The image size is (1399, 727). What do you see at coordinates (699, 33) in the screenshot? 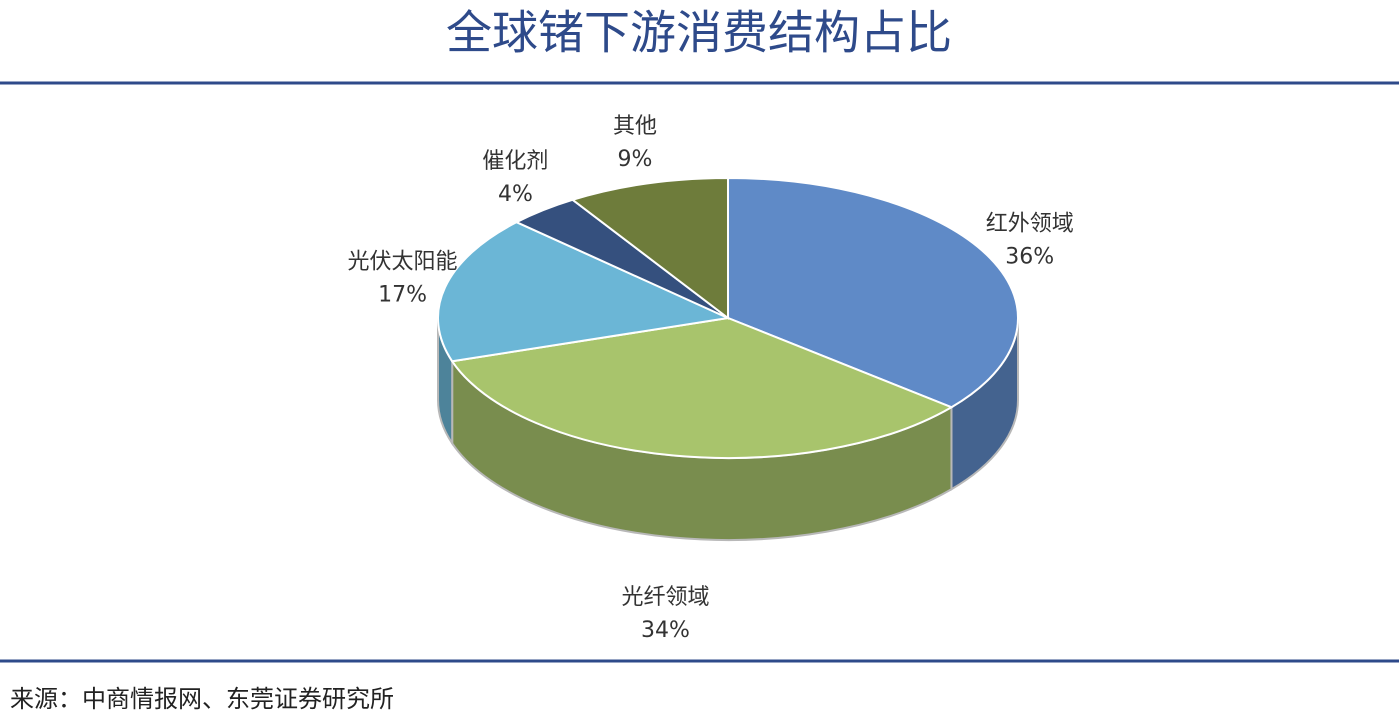
I see `chart-title: 全球锗下游消费结构占比` at bounding box center [699, 33].